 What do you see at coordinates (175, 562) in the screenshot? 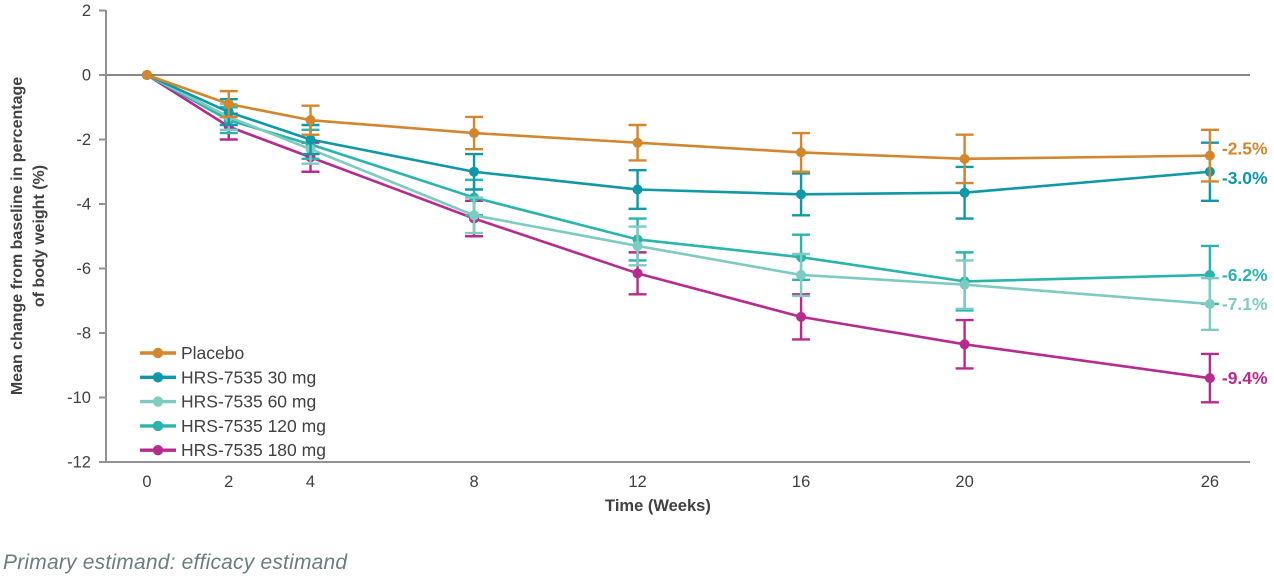
I see `figure-caption: Primary estimand: efficacy estimand` at bounding box center [175, 562].